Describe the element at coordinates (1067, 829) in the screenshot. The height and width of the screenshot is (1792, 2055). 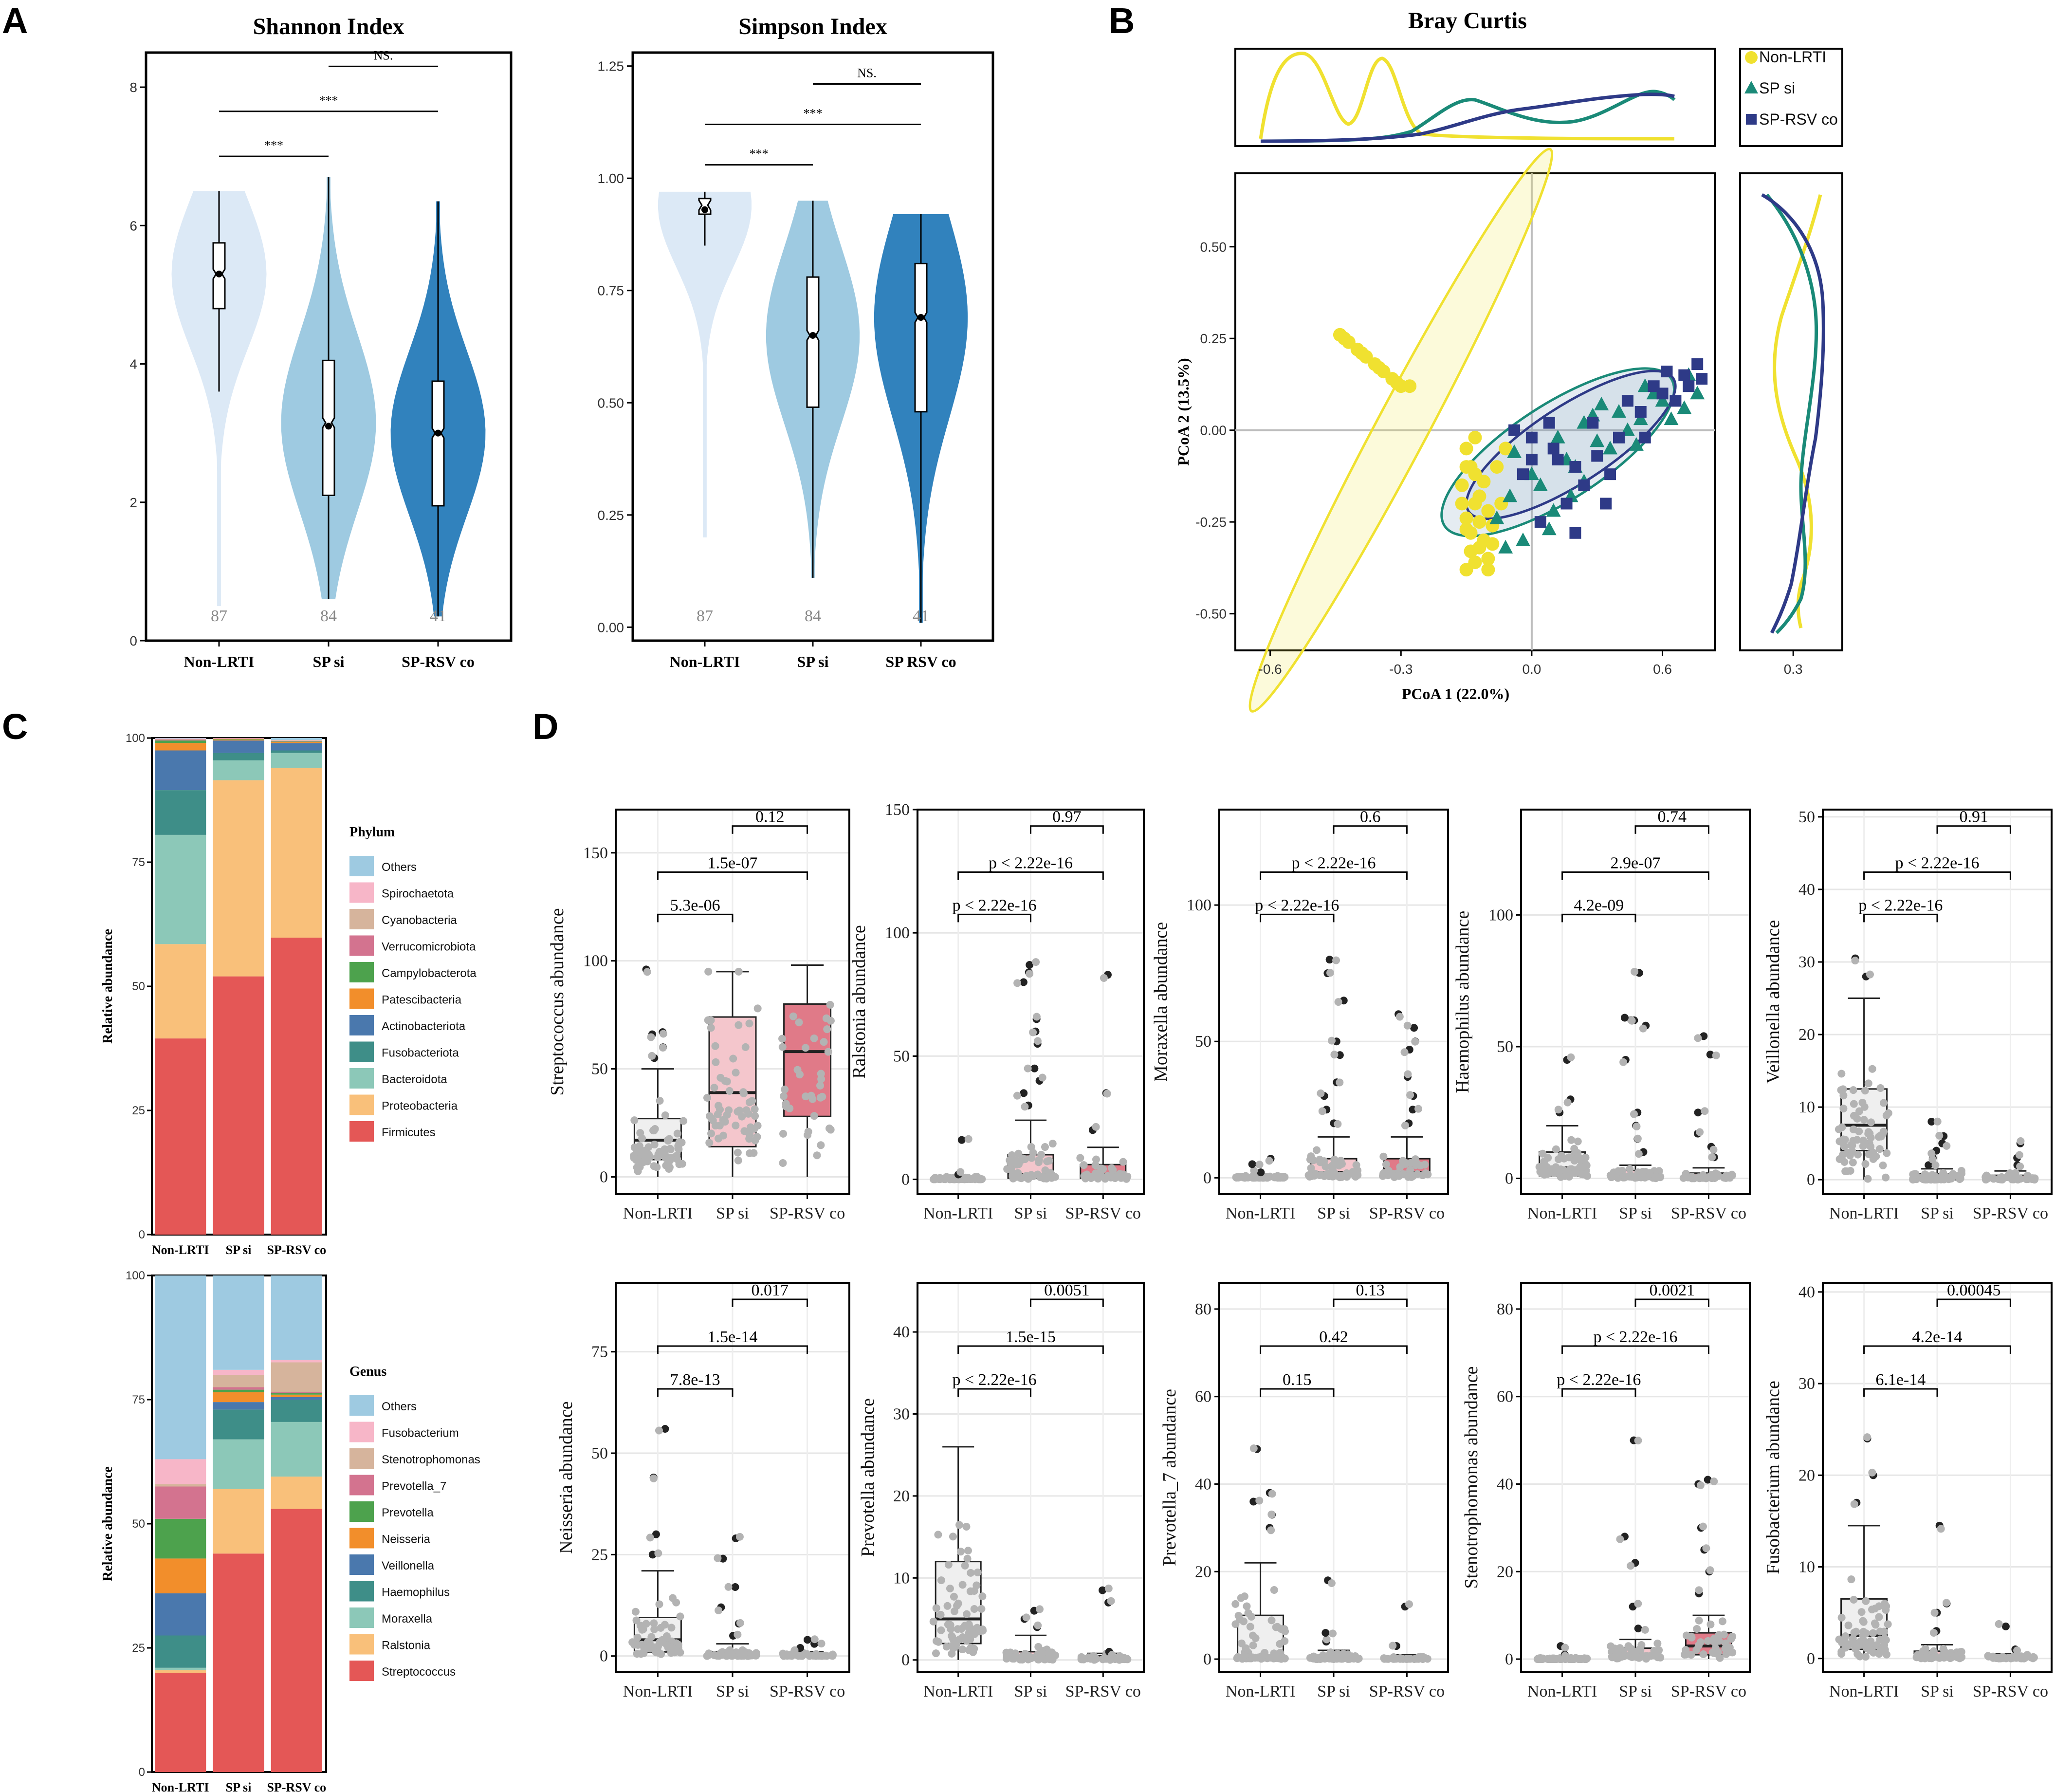
I see `box-ralstonia-comparison-bracket` at that location.